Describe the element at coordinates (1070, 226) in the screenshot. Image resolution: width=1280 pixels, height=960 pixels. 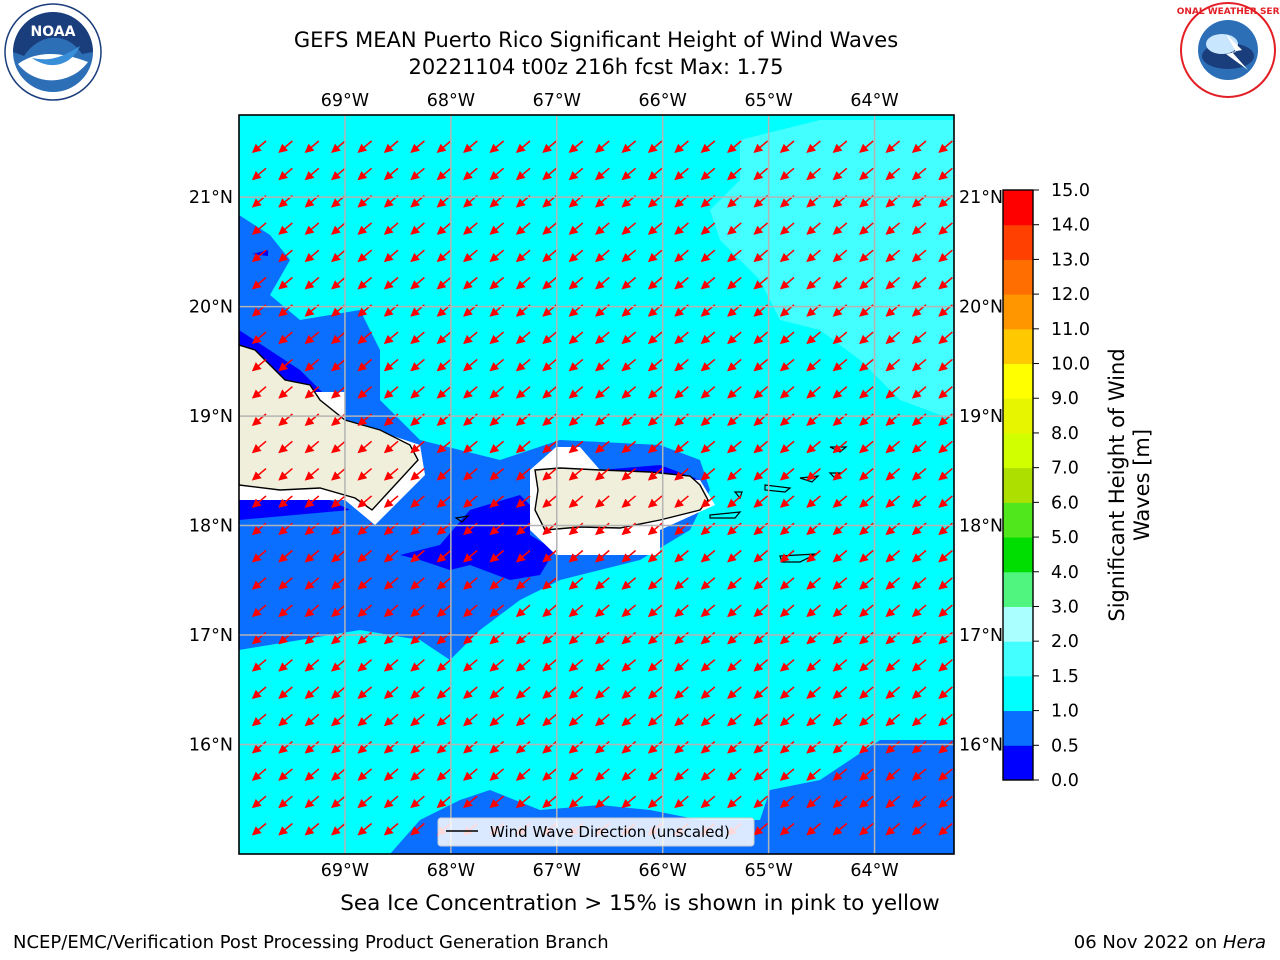
I see `colorbar-tick-label: 14.0` at that location.